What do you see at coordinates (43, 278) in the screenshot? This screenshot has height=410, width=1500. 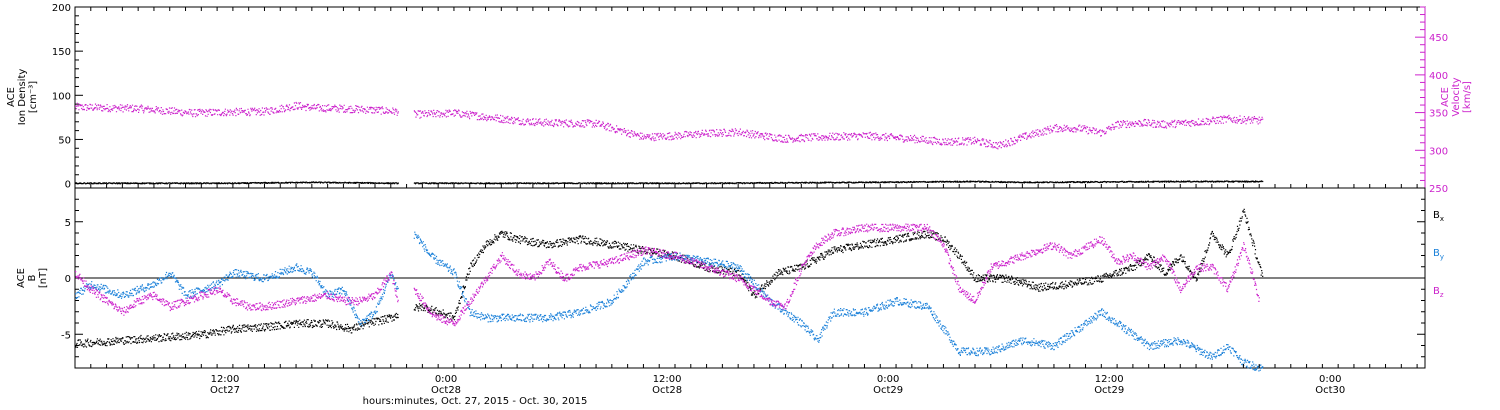 I see `bottom-ylabel-line: [nT]` at bounding box center [43, 278].